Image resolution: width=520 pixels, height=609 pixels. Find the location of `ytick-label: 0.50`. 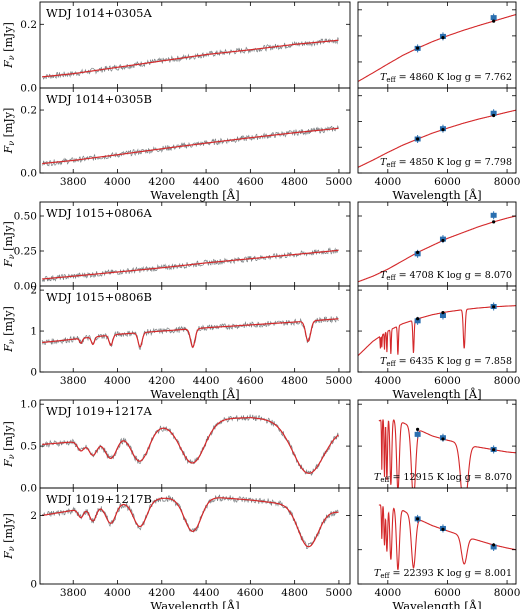

ytick-label: 0.50 is located at coordinates (25, 217).